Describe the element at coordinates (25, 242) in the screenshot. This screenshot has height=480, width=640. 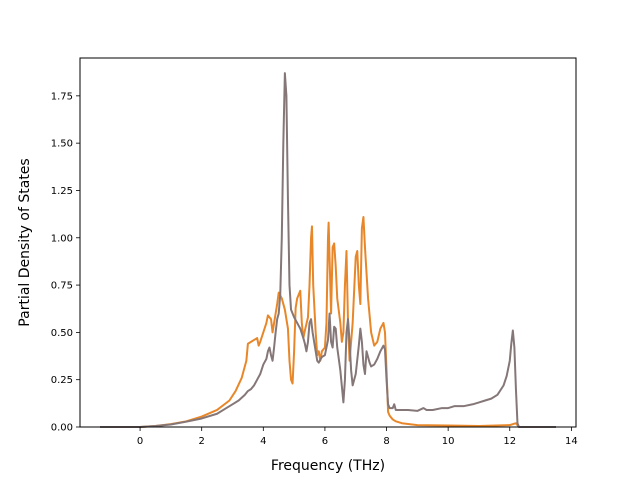
I see `y-axis-label: Partial Density of States` at that location.